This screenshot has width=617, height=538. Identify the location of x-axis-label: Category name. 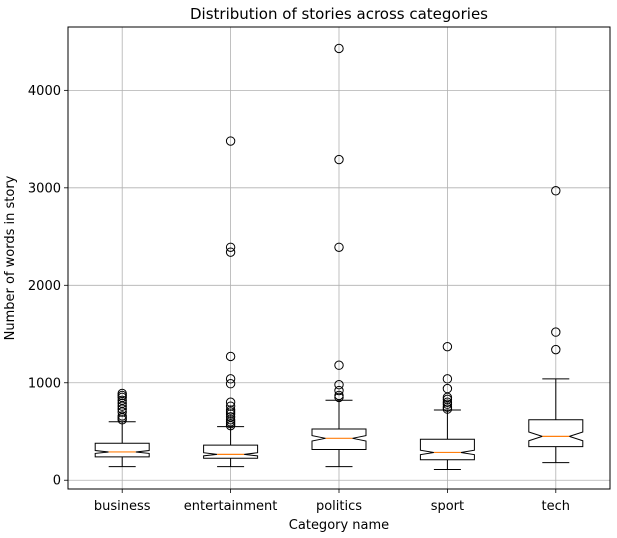
(339, 525).